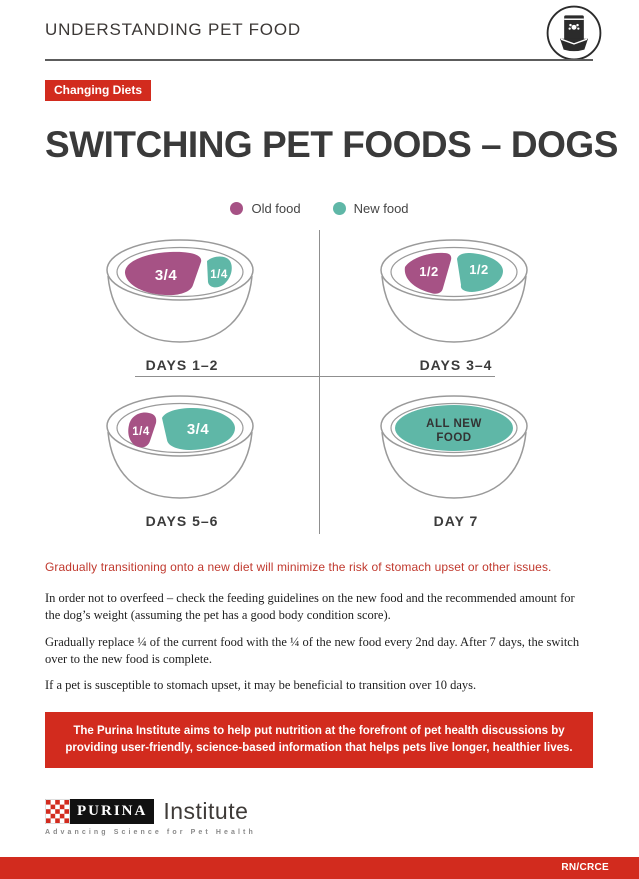  I want to click on pet-food-bag-and-bowl-icon, so click(574, 35).